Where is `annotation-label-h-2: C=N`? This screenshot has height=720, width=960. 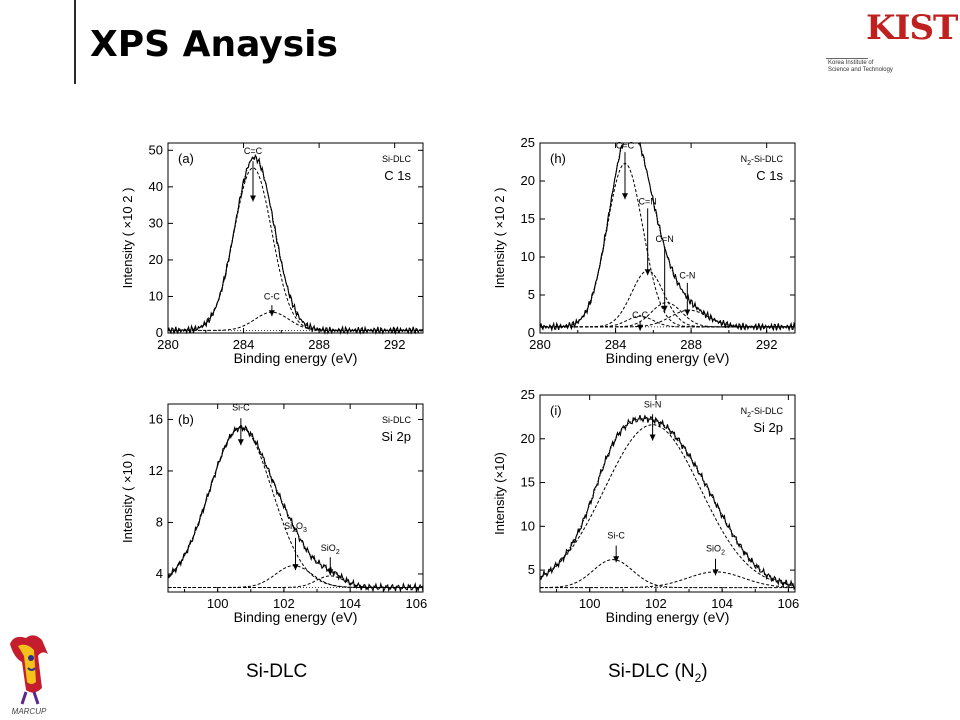 annotation-label-h-2: C=N is located at coordinates (665, 239).